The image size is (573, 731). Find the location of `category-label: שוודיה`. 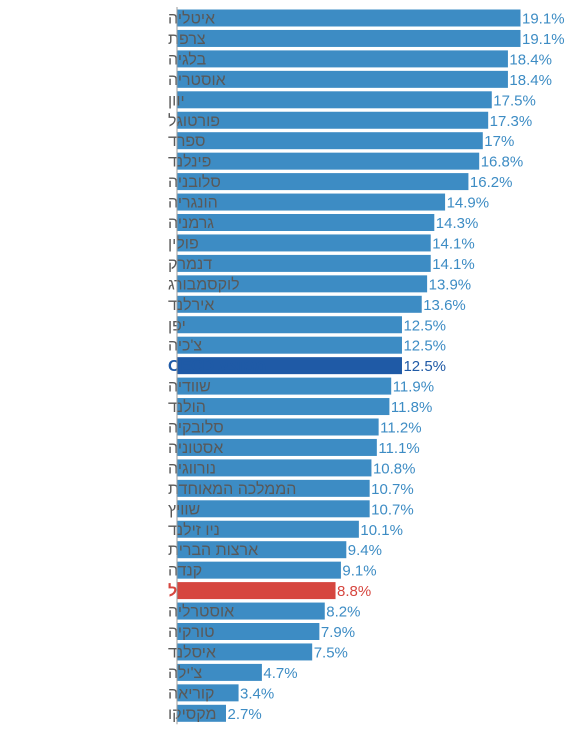

category-label: שוודיה is located at coordinates (189, 387).